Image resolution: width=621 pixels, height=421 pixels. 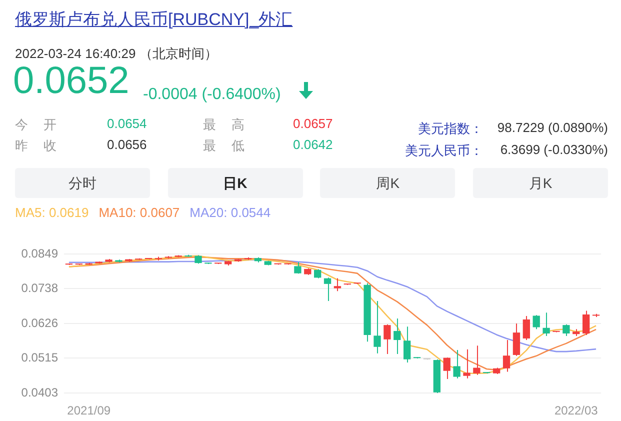 I want to click on x-tick-label: 2022/03, so click(x=576, y=411).